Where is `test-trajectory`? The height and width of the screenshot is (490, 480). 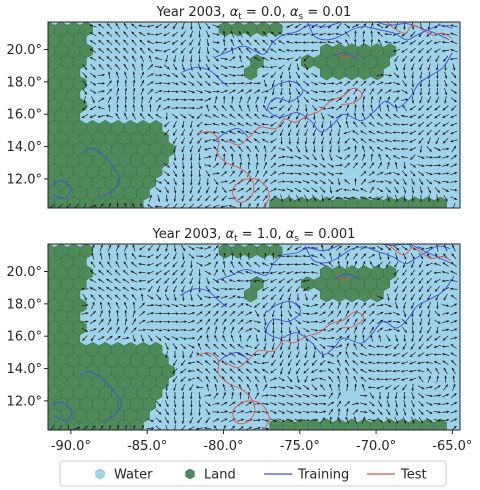
test-trajectory is located at coordinates (345, 54).